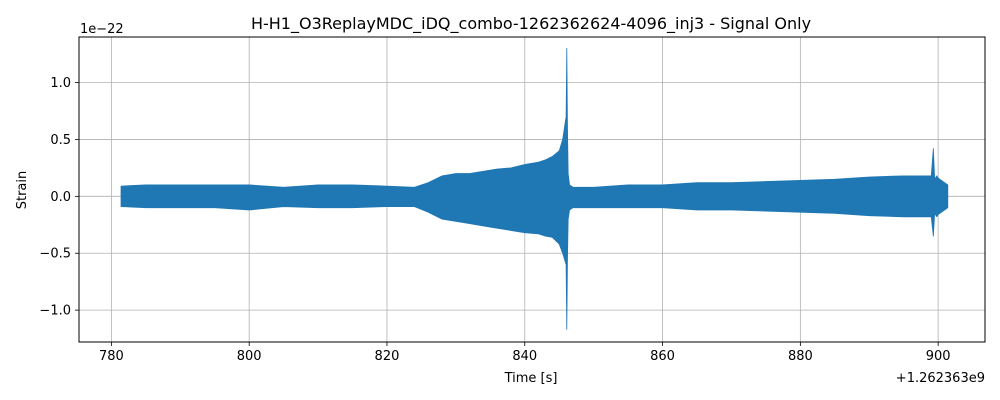  I want to click on x-tick-label: 900, so click(938, 356).